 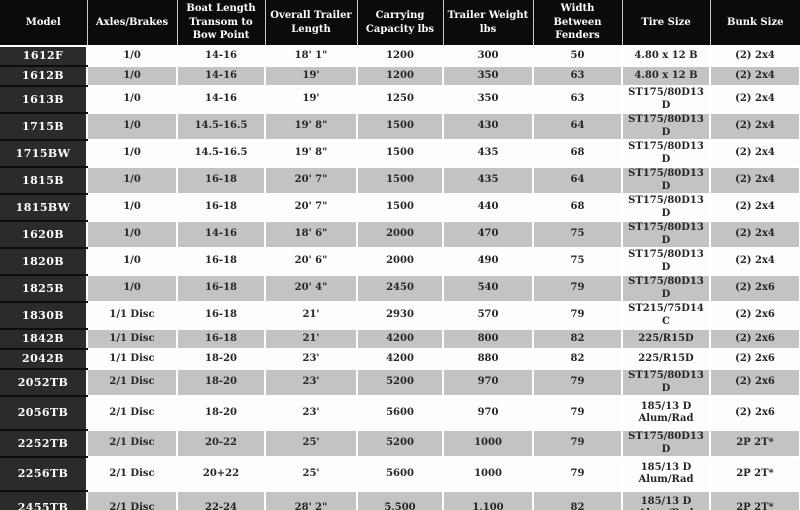 What do you see at coordinates (487, 23) in the screenshot?
I see `column-header-trailer-weight-lbs: Trailer Weight lbs` at bounding box center [487, 23].